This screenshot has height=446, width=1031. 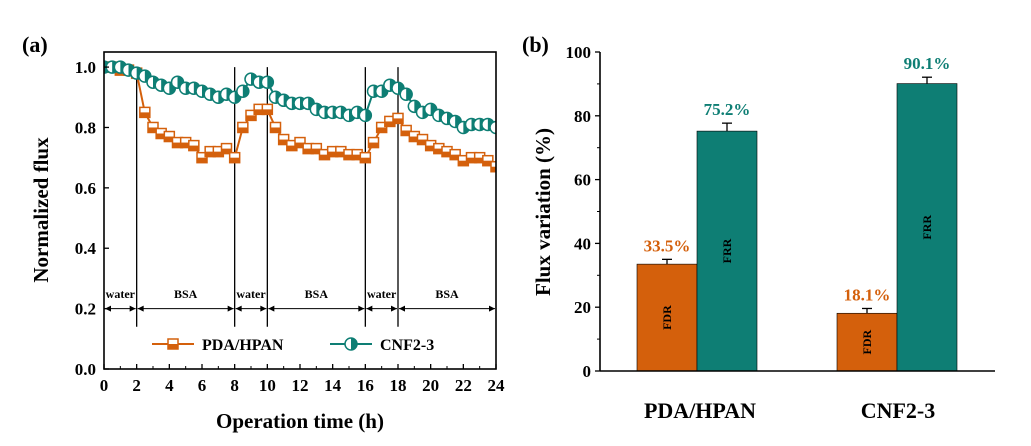 I want to click on category-label: CNF2-3, so click(x=898, y=410).